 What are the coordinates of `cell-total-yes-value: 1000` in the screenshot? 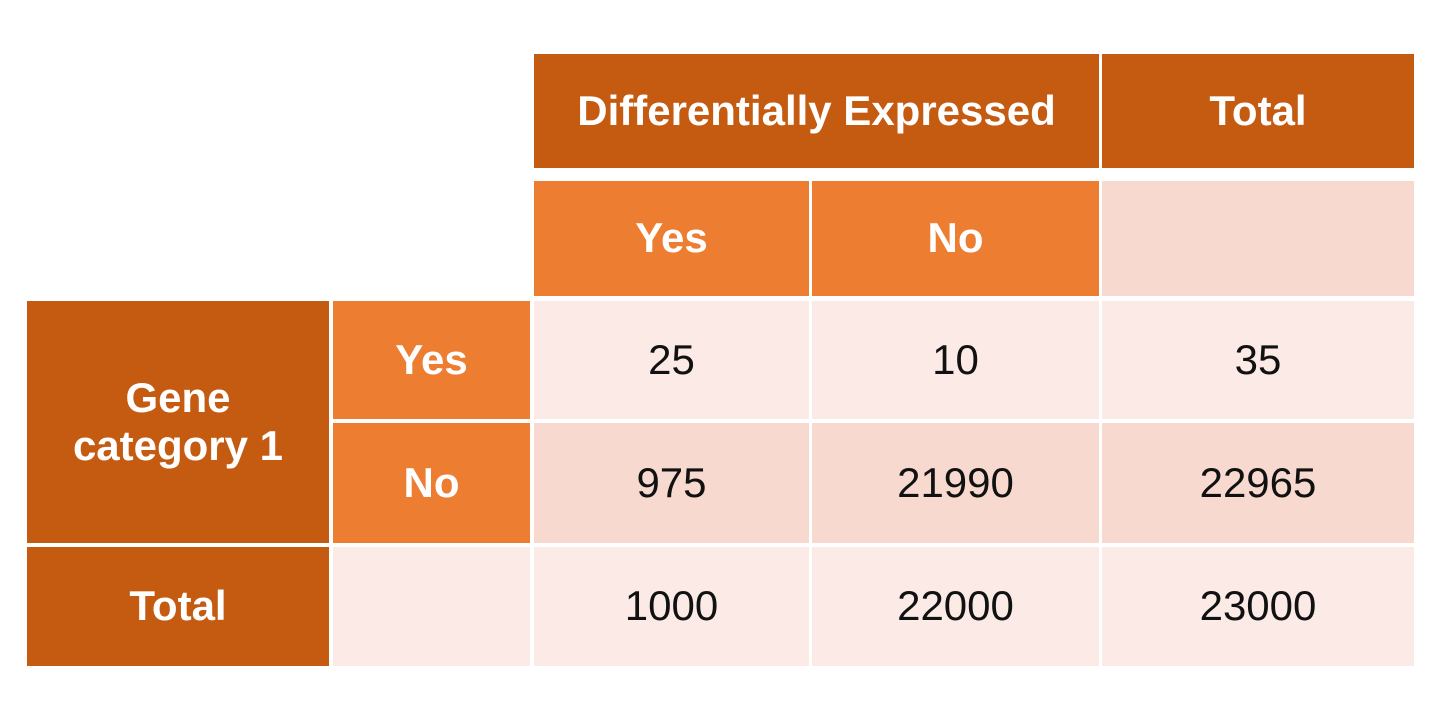 It's located at (671, 606).